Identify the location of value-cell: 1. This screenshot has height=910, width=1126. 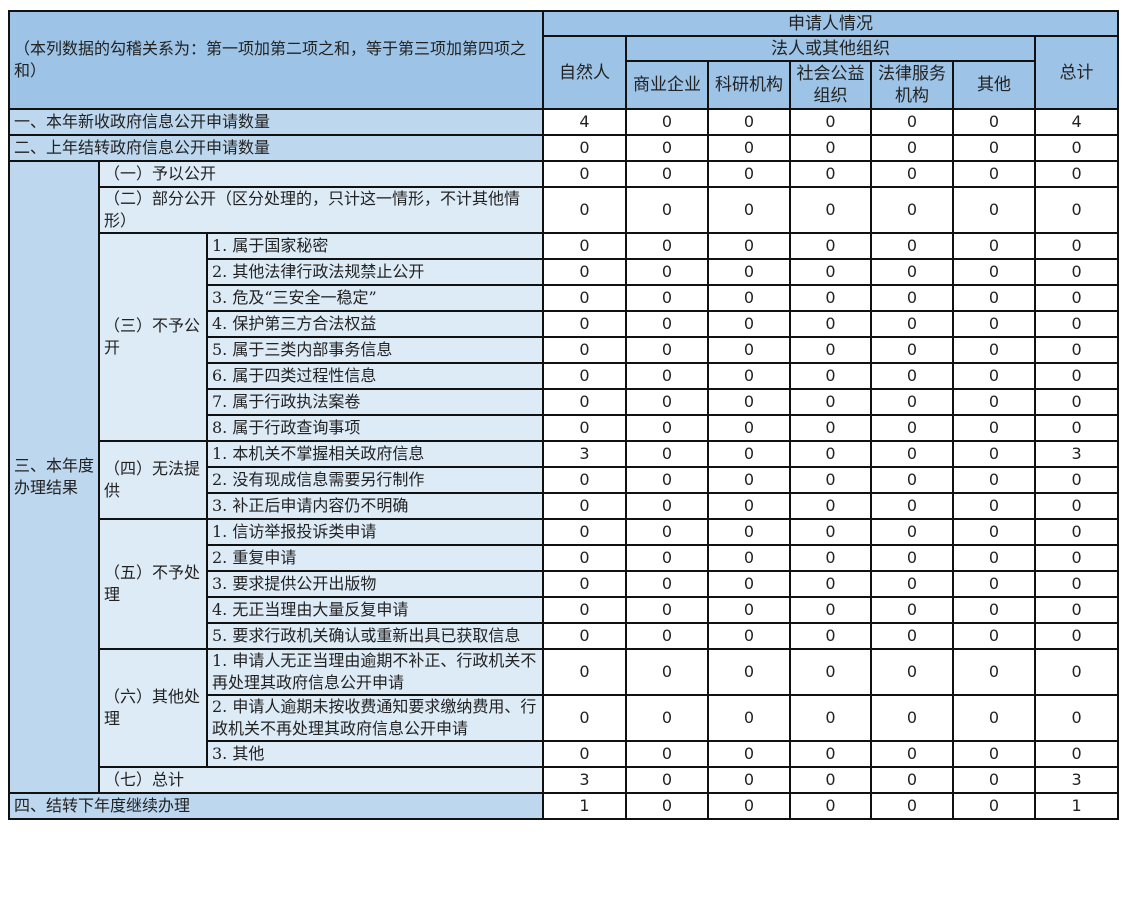
(584, 806).